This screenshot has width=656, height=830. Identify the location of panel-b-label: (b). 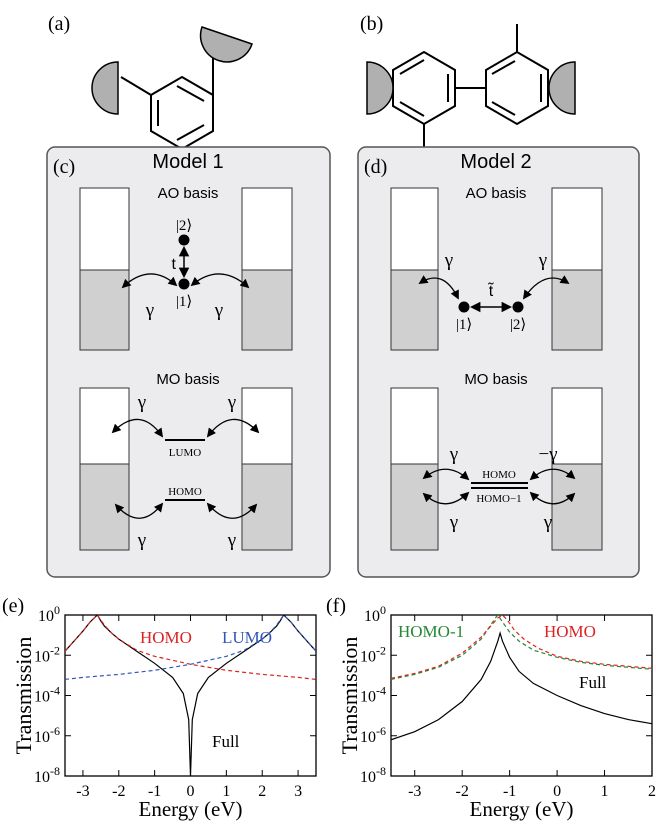
(371, 24).